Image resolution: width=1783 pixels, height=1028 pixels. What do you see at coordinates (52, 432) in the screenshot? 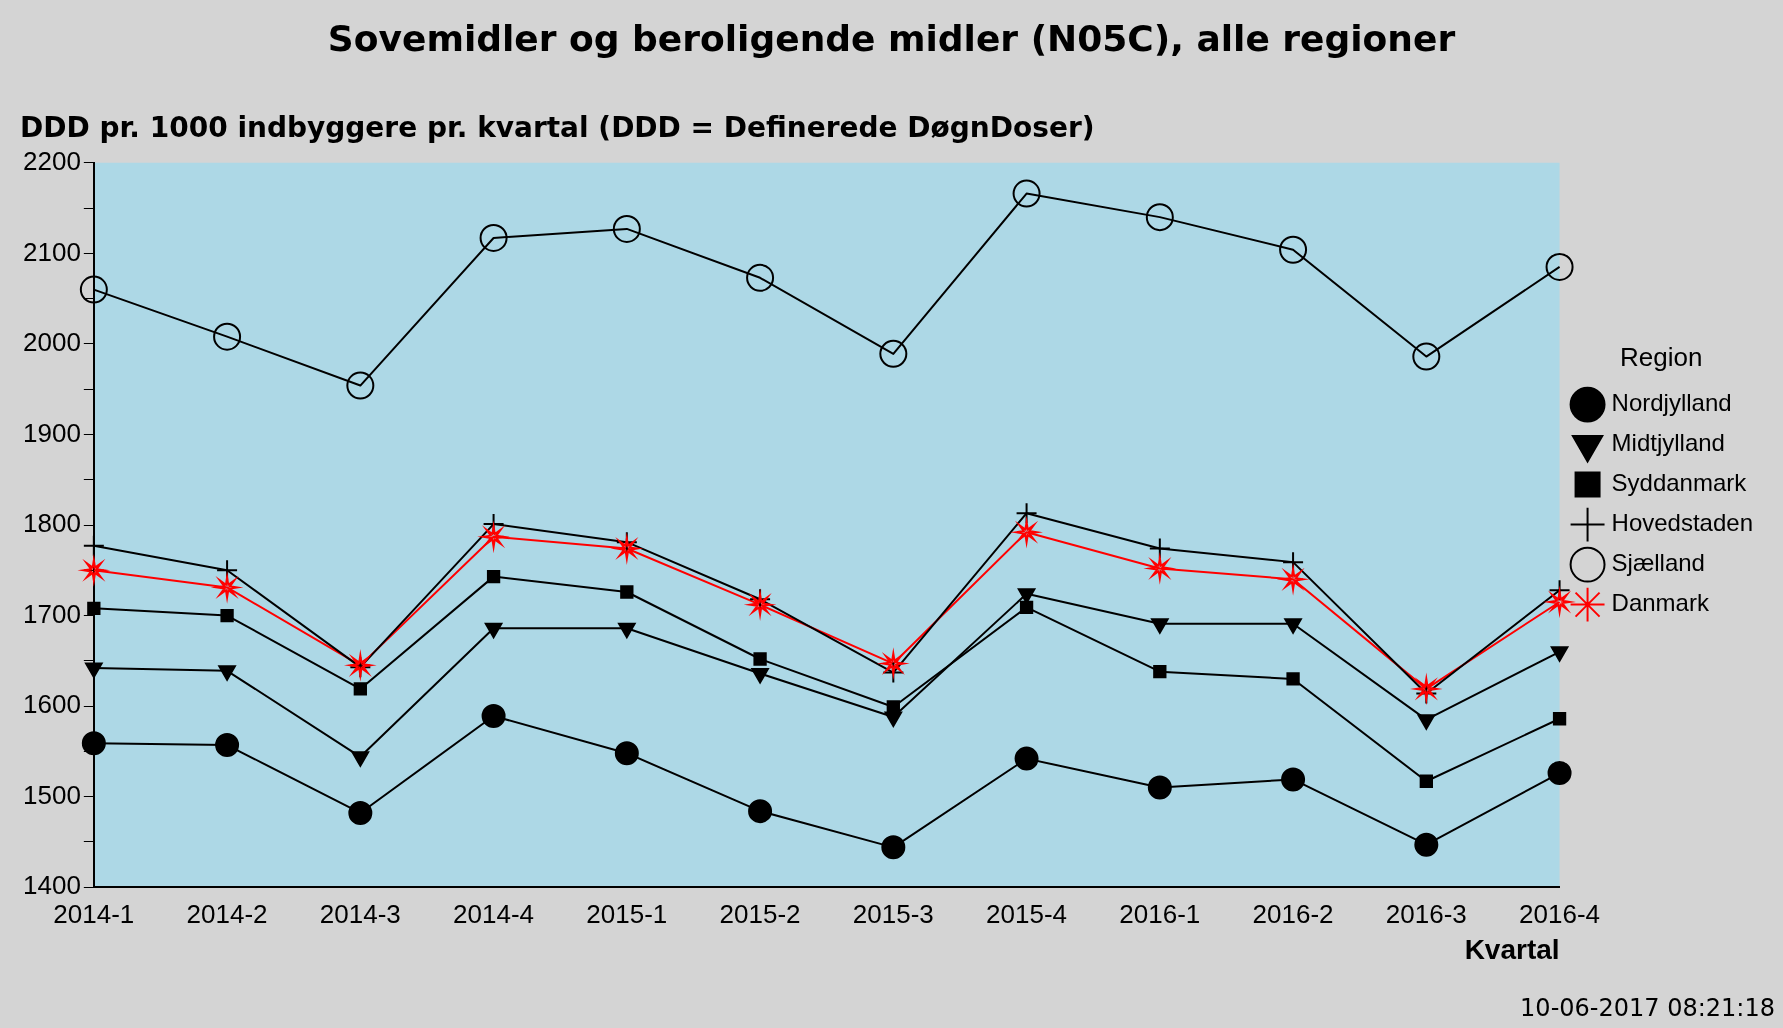
I see `y-tick-label: 1900` at bounding box center [52, 432].